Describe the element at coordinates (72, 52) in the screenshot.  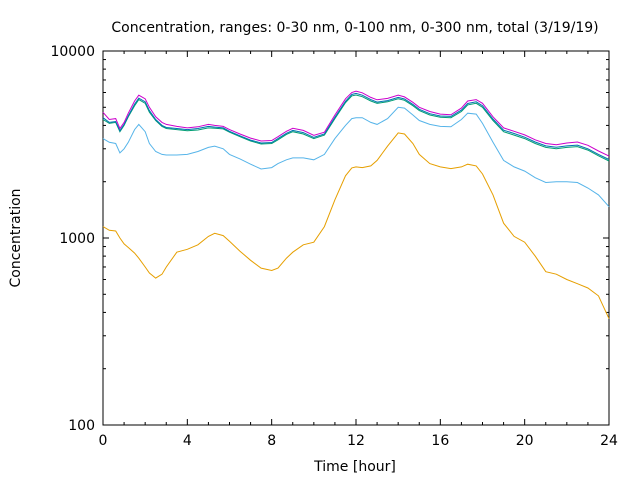
I see `y-tick-label: 10000` at that location.